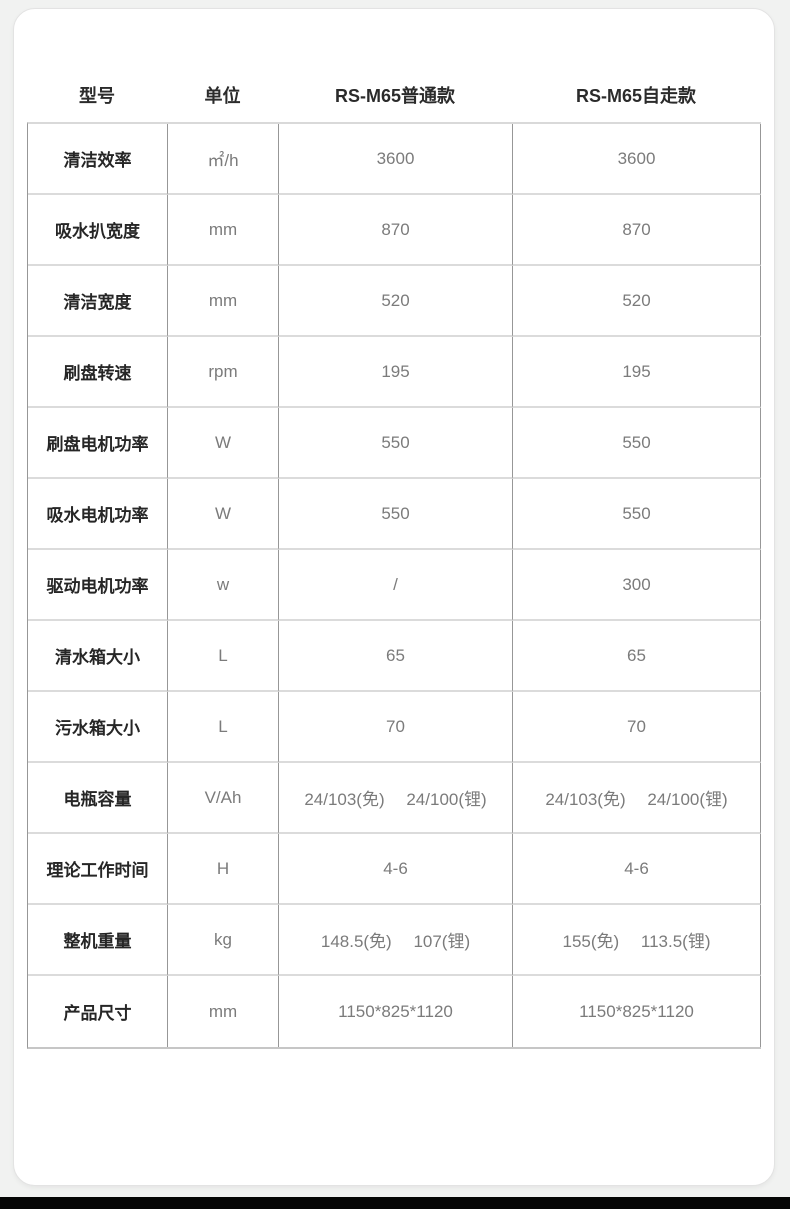 The width and height of the screenshot is (790, 1209). What do you see at coordinates (396, 372) in the screenshot?
I see `spec-row-standard-value: 195` at bounding box center [396, 372].